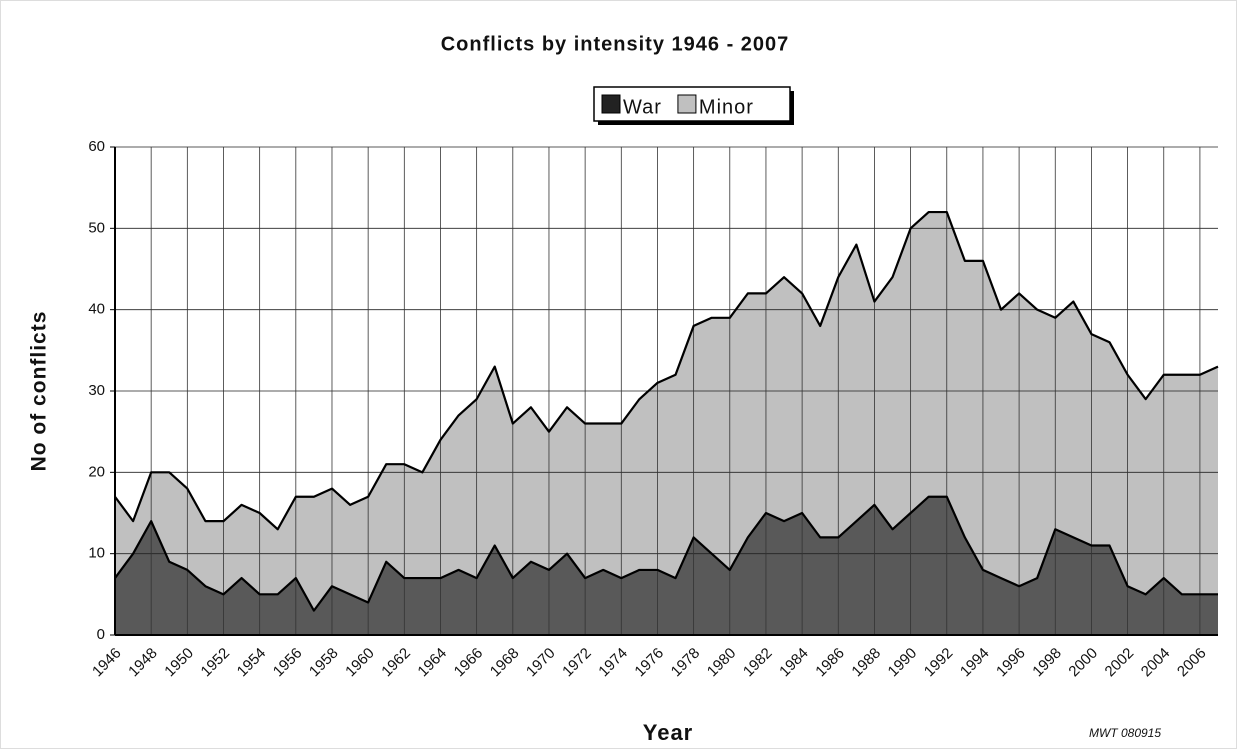 This screenshot has height=749, width=1237. I want to click on y-tick-label: 20, so click(96, 471).